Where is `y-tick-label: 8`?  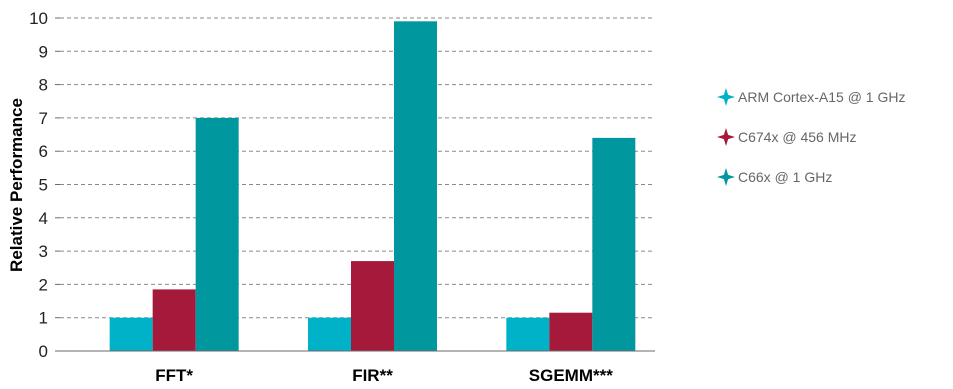 y-tick-label: 8 is located at coordinates (43, 85).